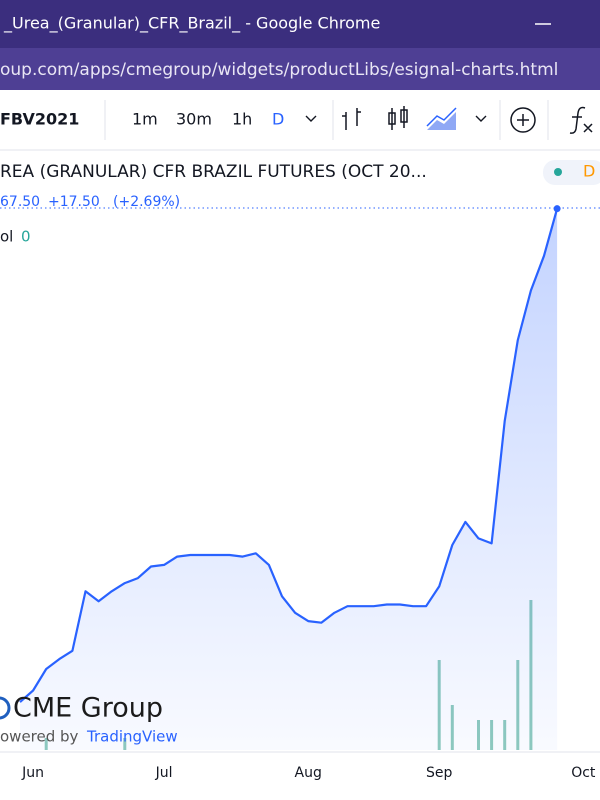  What do you see at coordinates (145, 119) in the screenshot?
I see `interval-button: 1m` at bounding box center [145, 119].